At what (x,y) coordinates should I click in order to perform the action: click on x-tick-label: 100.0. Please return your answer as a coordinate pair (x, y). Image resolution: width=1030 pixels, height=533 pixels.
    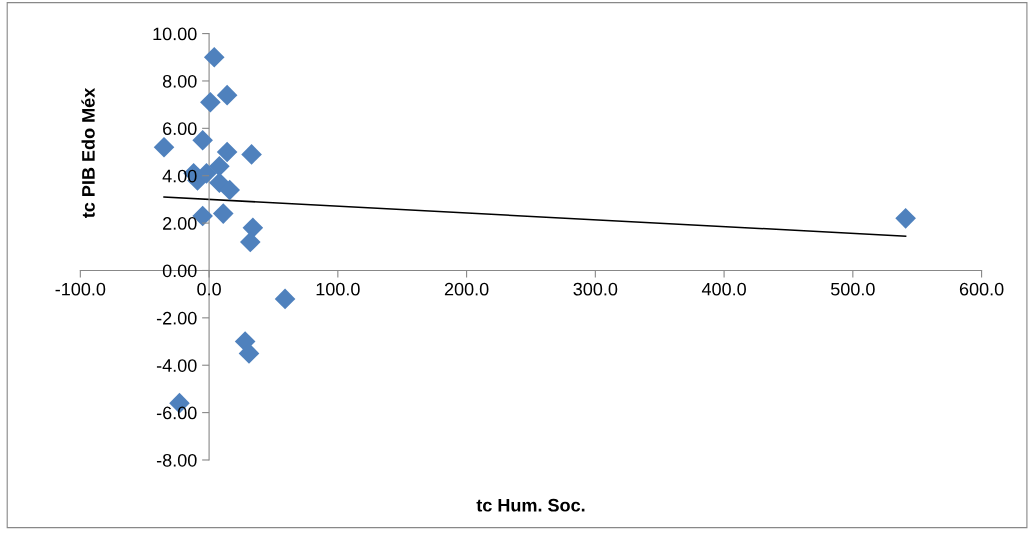
    Looking at the image, I should click on (338, 289).